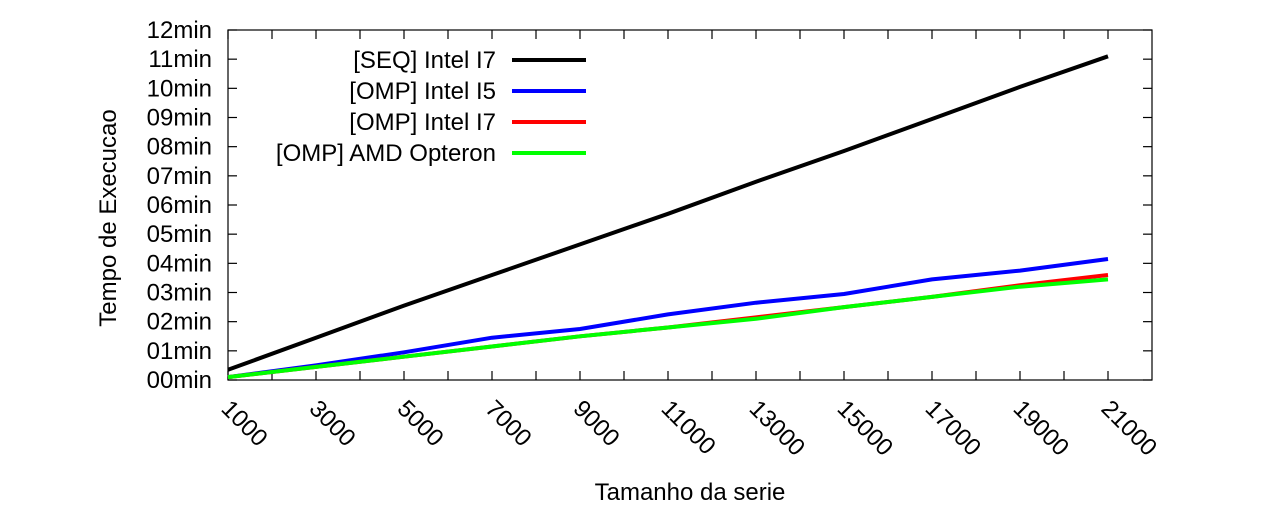 The image size is (1280, 517). I want to click on y-tick-label: 08min, so click(179, 147).